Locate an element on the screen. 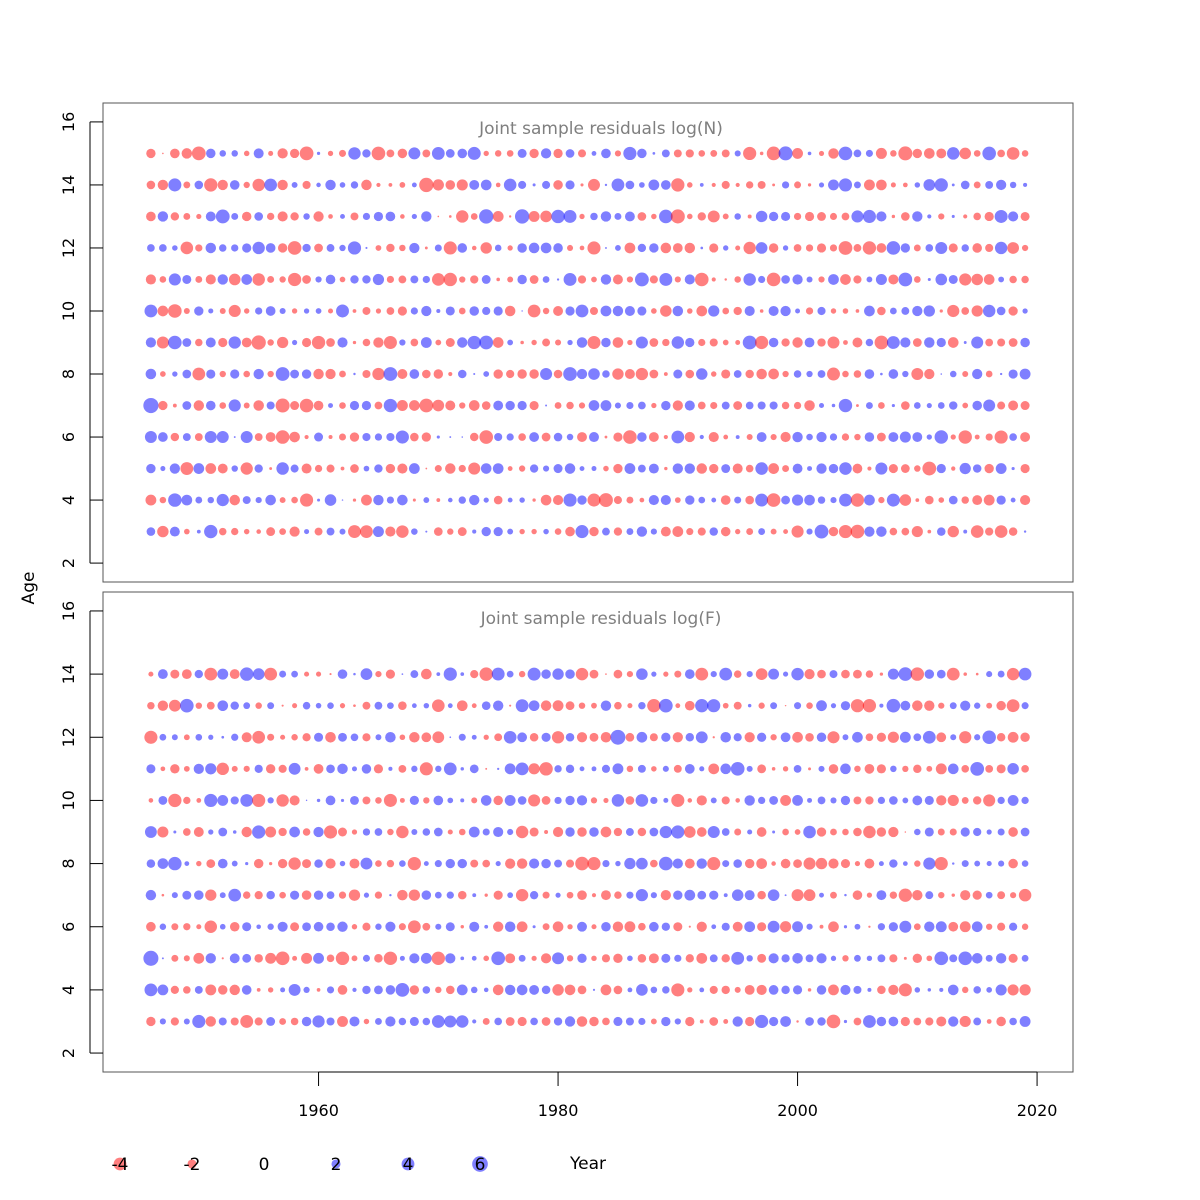 This screenshot has height=1200, width=1200. x-axis-title: Year is located at coordinates (587, 1164).